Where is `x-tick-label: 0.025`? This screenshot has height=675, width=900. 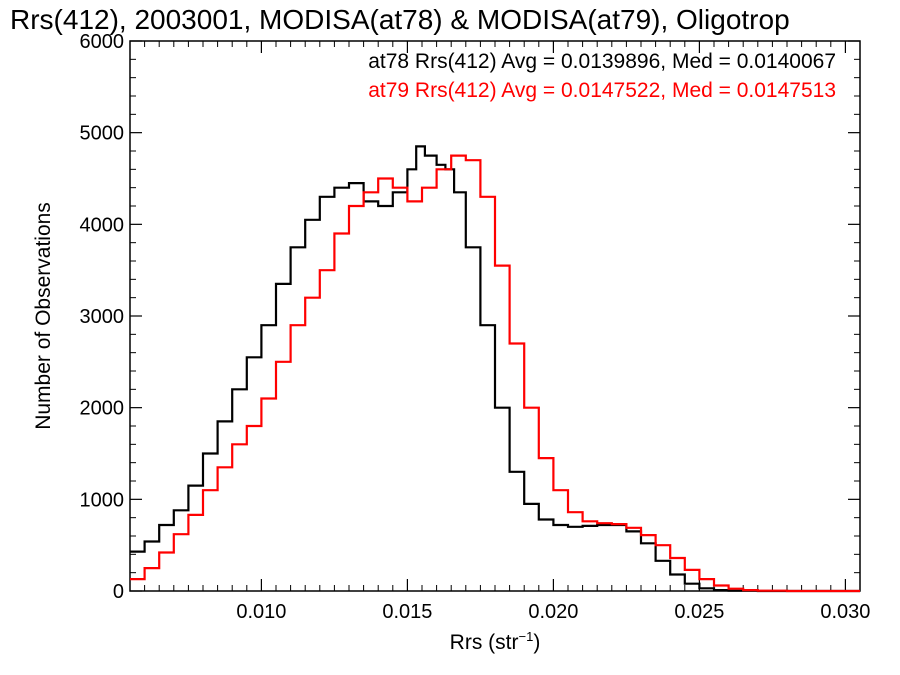
x-tick-label: 0.025 is located at coordinates (699, 612).